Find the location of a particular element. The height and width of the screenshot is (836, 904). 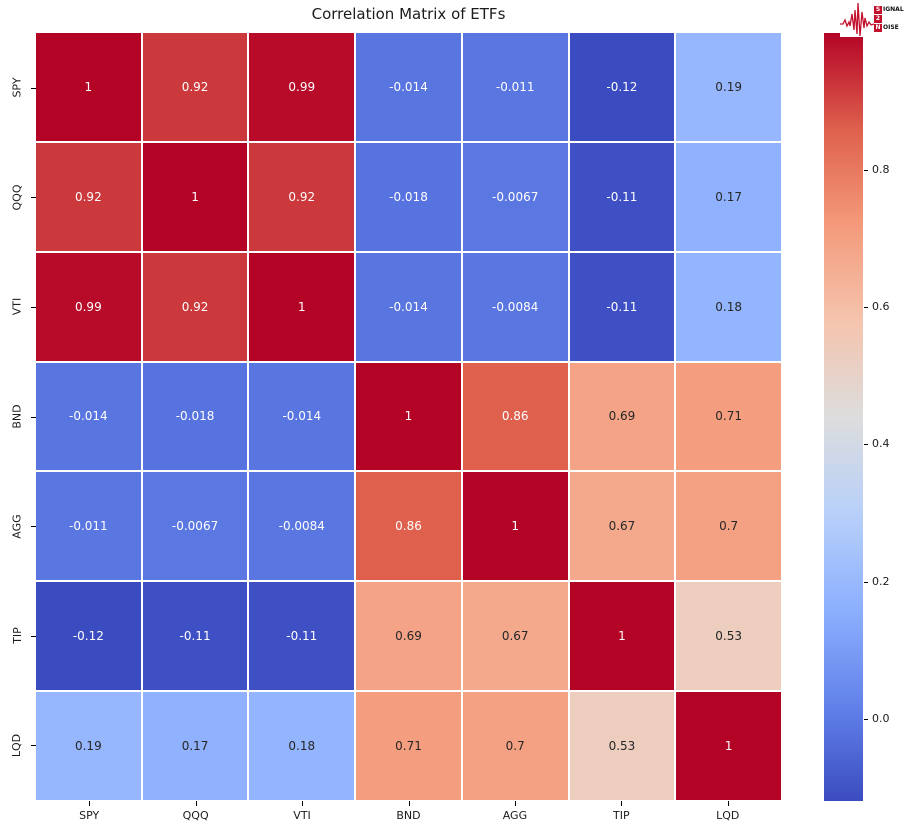

x-axis-label: AGG is located at coordinates (515, 815).